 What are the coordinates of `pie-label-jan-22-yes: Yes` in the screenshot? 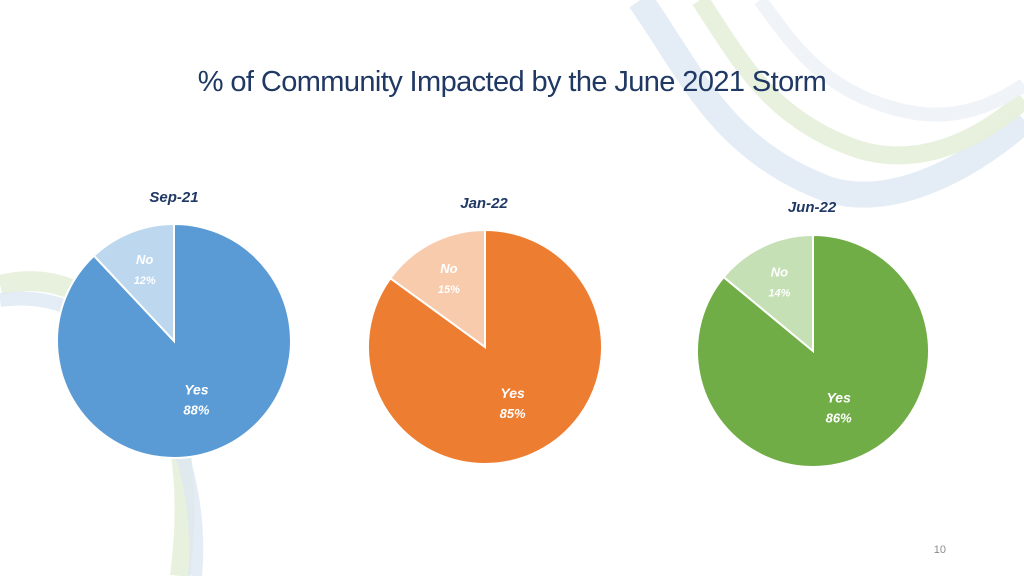 It's located at (512, 393).